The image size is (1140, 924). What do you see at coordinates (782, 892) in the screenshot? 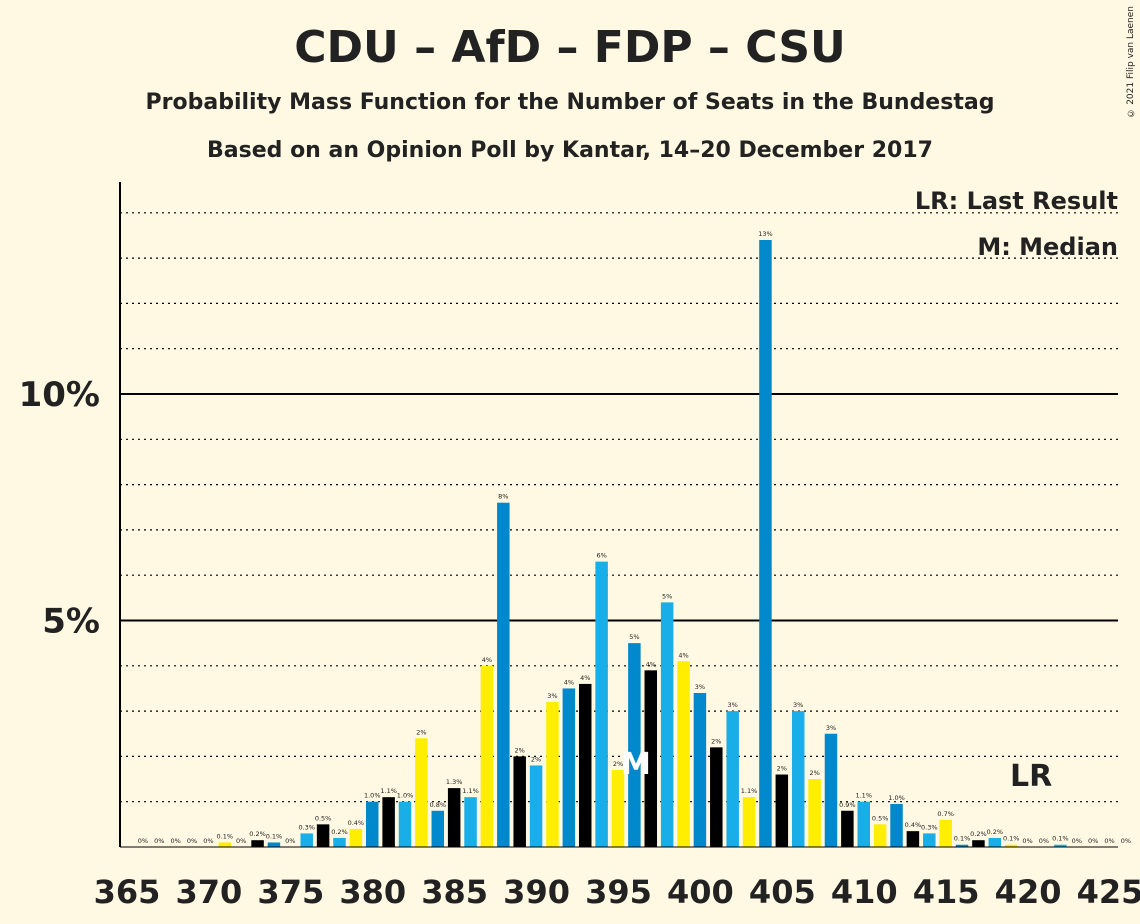
I see `x-tick-label: 405` at bounding box center [782, 892].